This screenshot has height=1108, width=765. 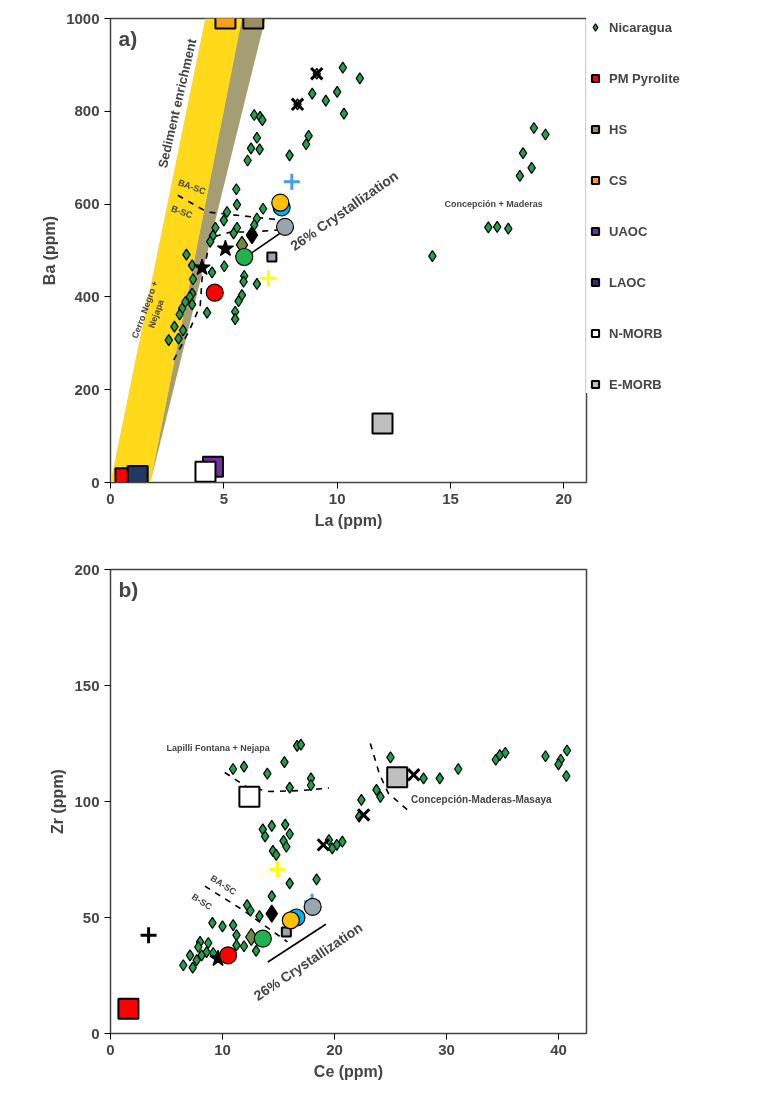 I want to click on x-tick-label: 15, so click(x=450, y=498).